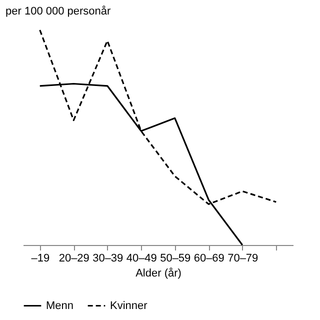 The width and height of the screenshot is (320, 320). What do you see at coordinates (60, 306) in the screenshot?
I see `legend-label: Menn` at bounding box center [60, 306].